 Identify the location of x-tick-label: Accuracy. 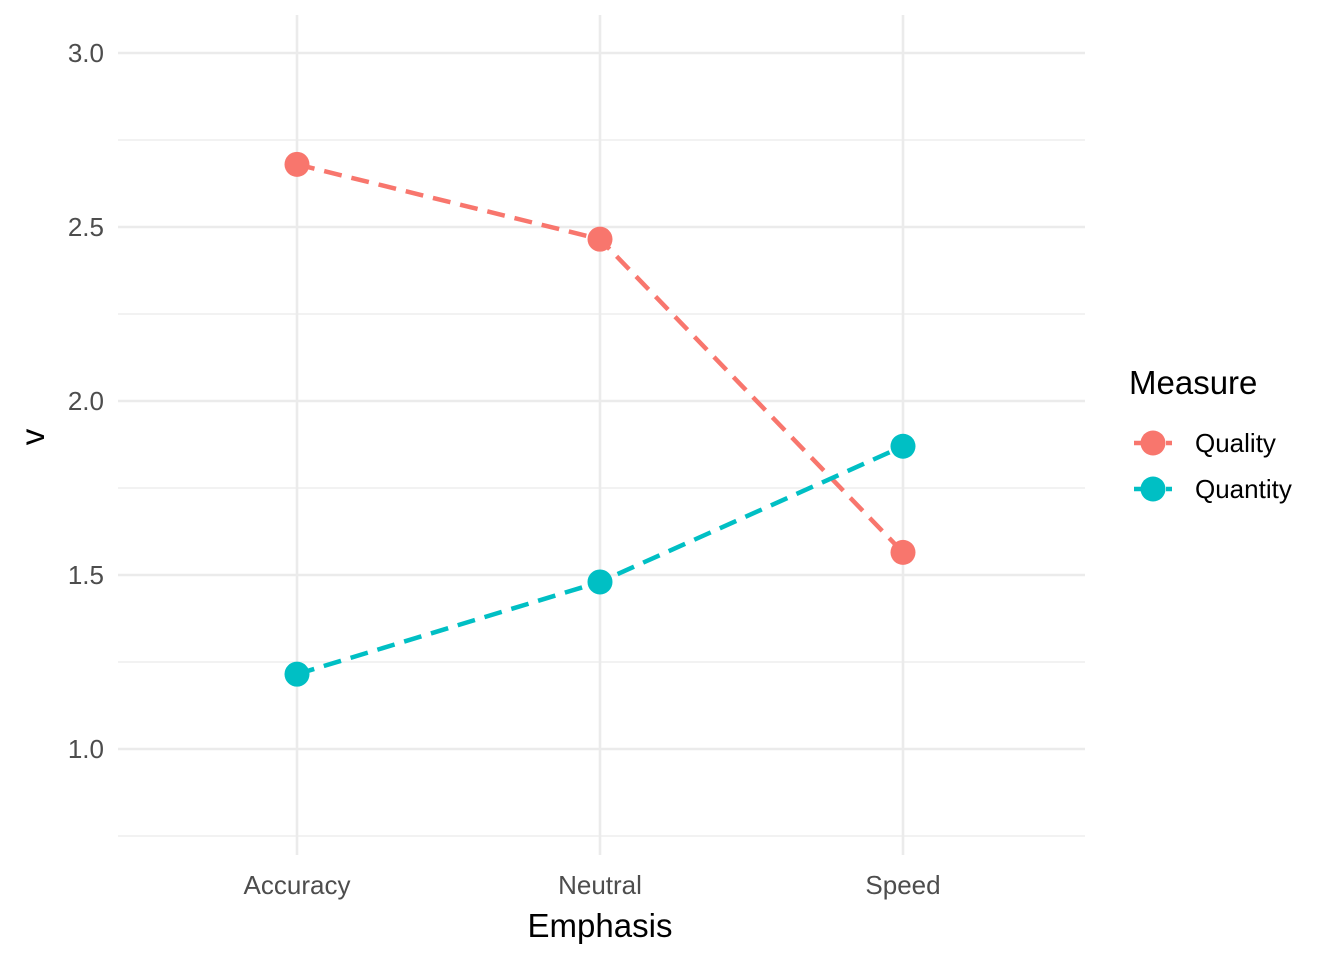
(297, 885).